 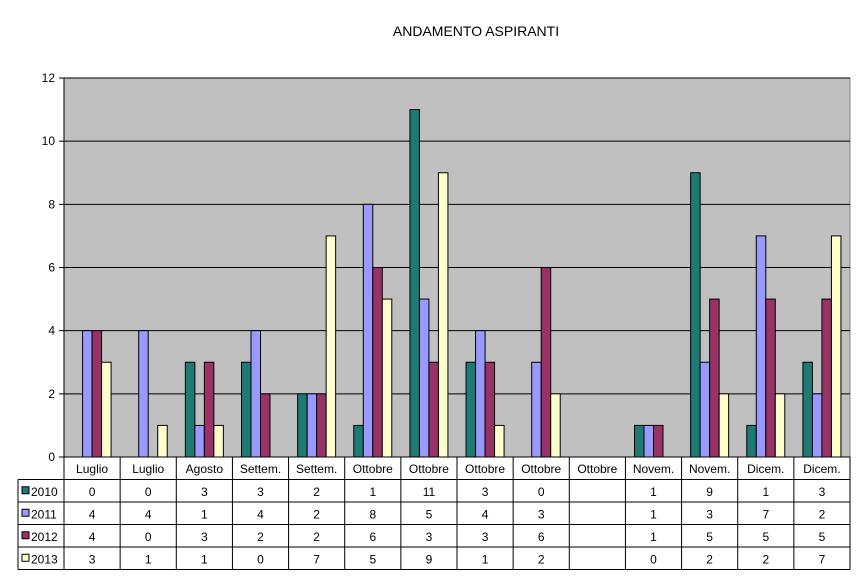 I want to click on y-tick-label: 4, so click(x=51, y=331).